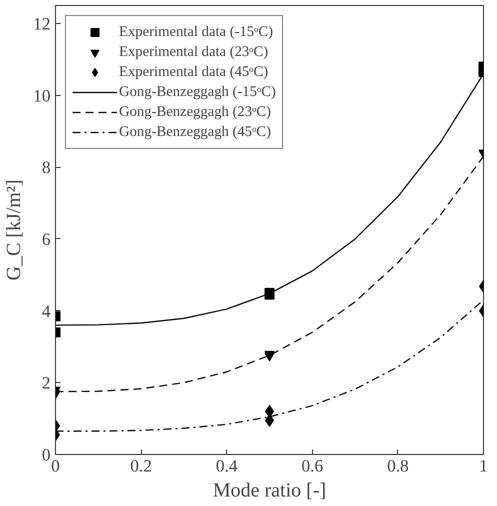  Describe the element at coordinates (195, 112) in the screenshot. I see `legend-label: Gong-Benzeggagh (23ᵒC)` at that location.